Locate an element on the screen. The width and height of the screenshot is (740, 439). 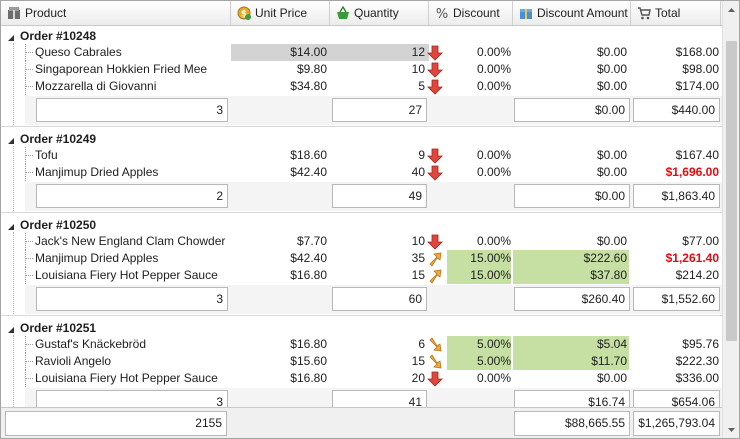
summary-count: 2 is located at coordinates (132, 196).